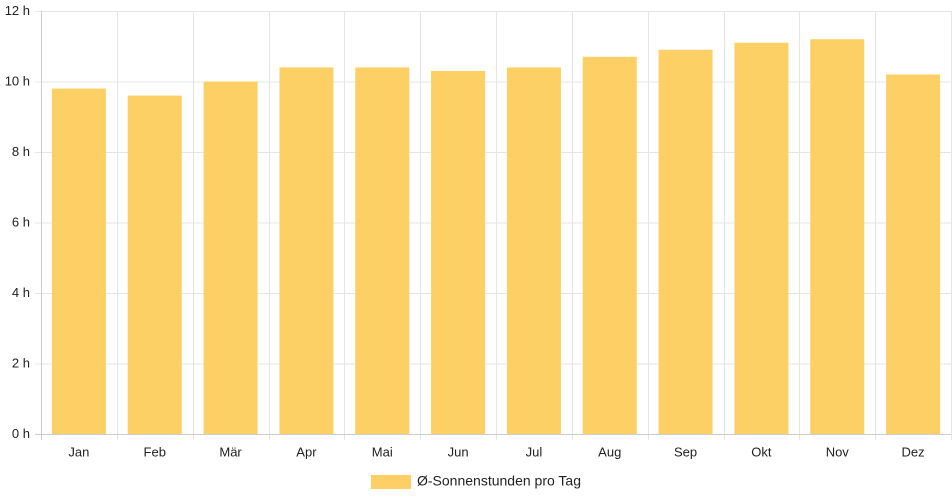 The height and width of the screenshot is (500, 952). Describe the element at coordinates (78, 261) in the screenshot. I see `bar-jan` at that location.